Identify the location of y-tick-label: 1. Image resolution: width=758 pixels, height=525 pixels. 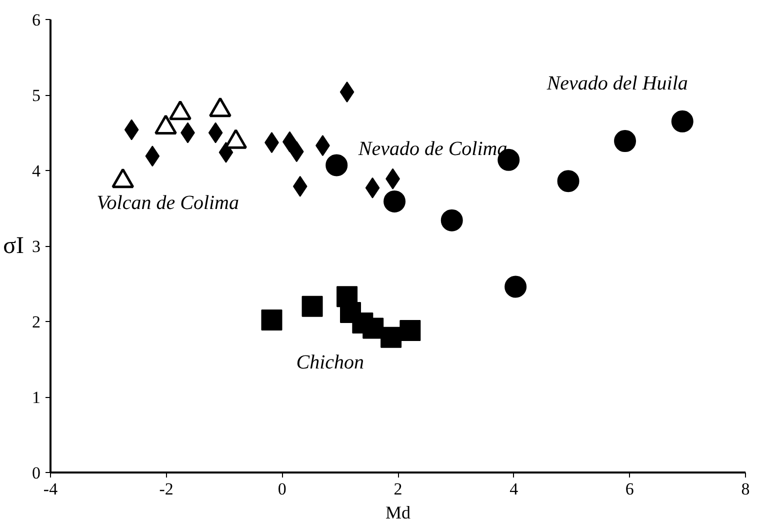
(36, 397).